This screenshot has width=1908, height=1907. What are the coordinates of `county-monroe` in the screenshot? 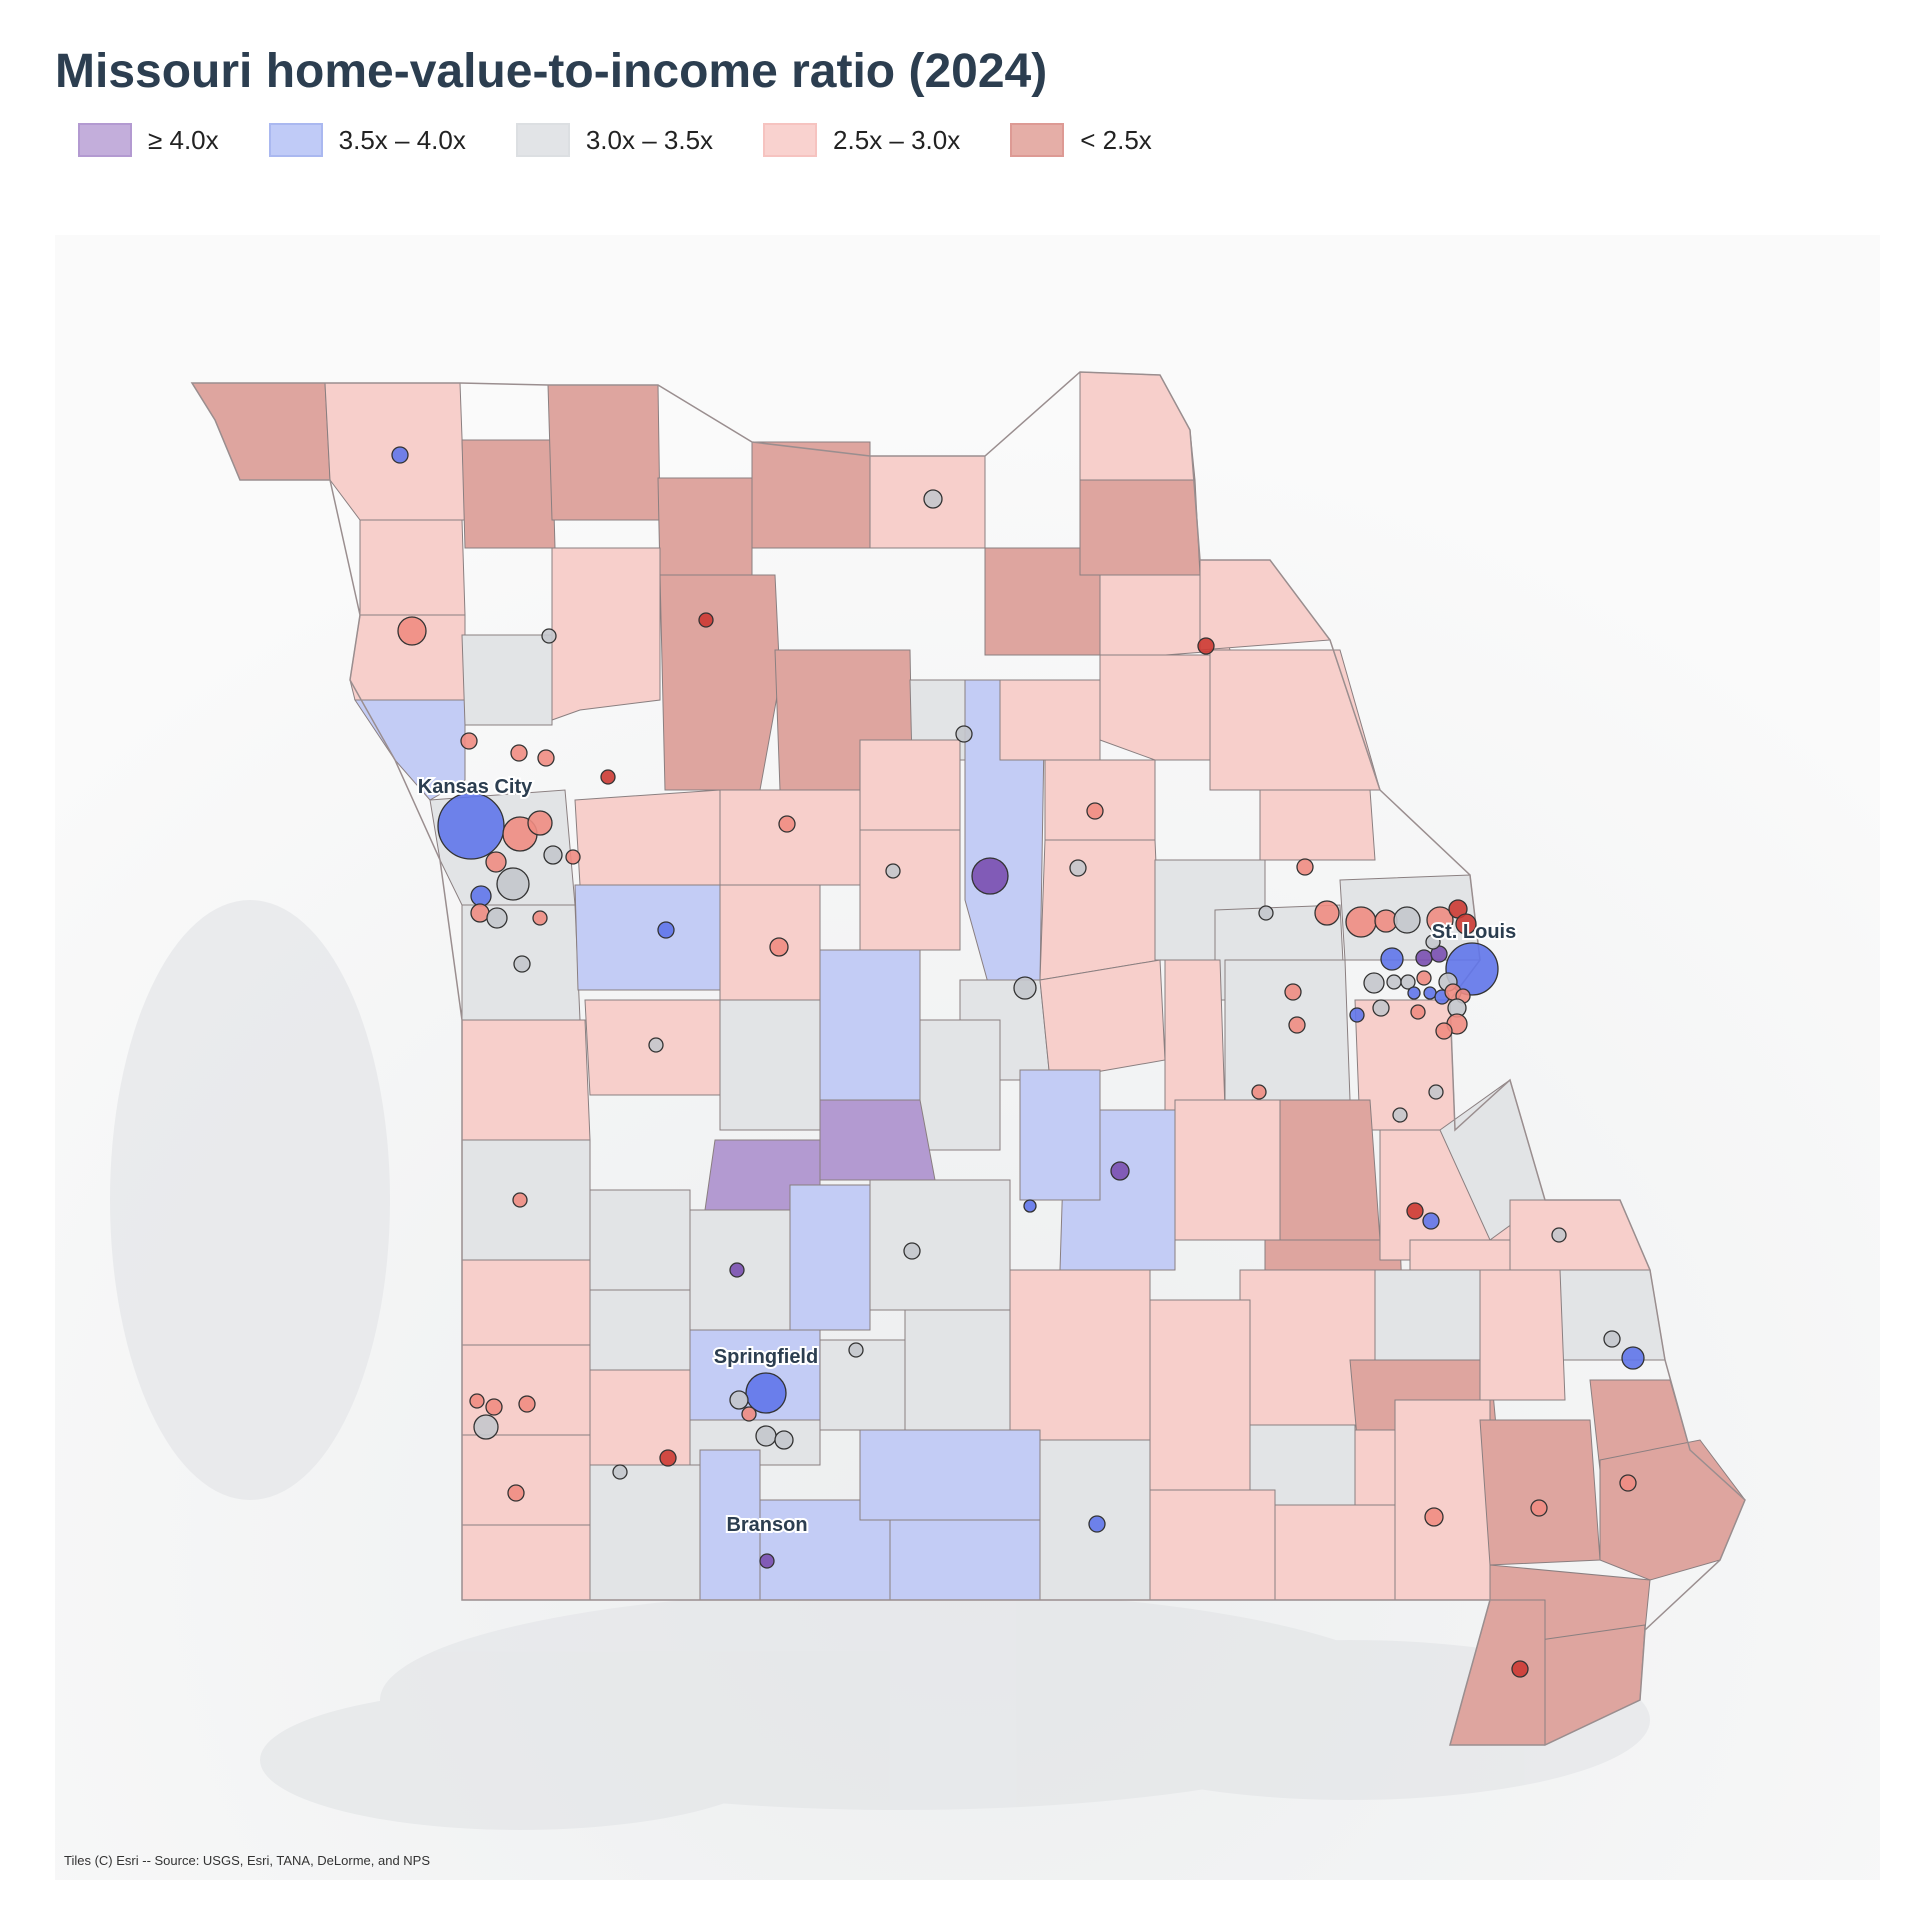 It's located at (1155, 707).